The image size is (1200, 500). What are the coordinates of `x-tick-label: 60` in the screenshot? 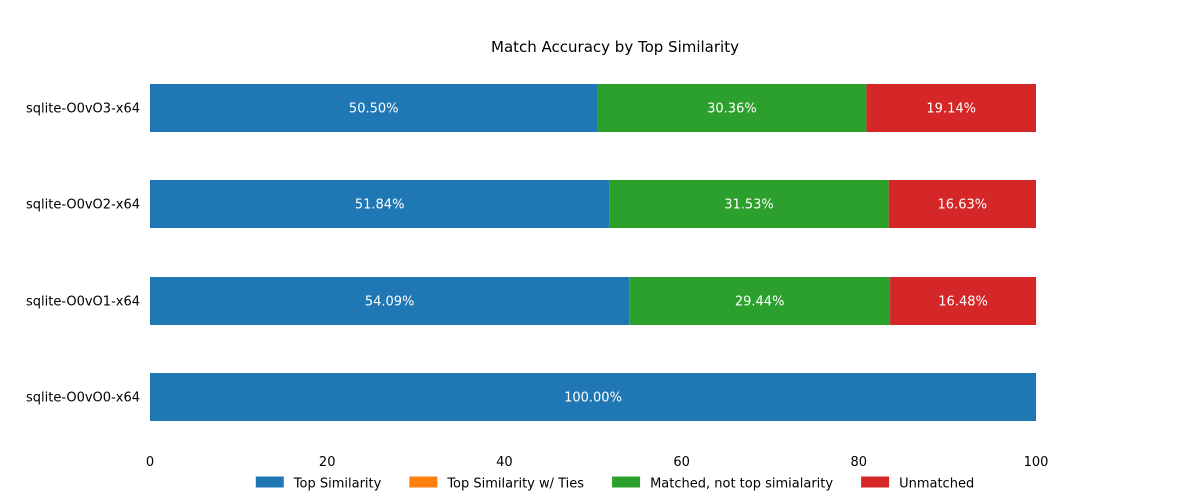 It's located at (681, 462).